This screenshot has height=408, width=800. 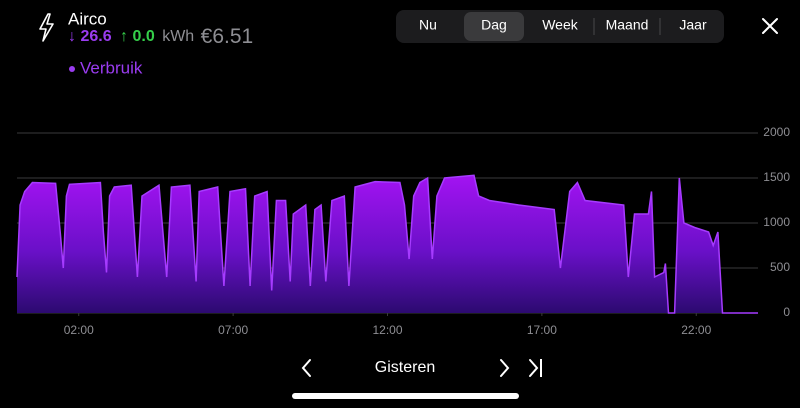 I want to click on x-tick-label: 17:00, so click(x=542, y=330).